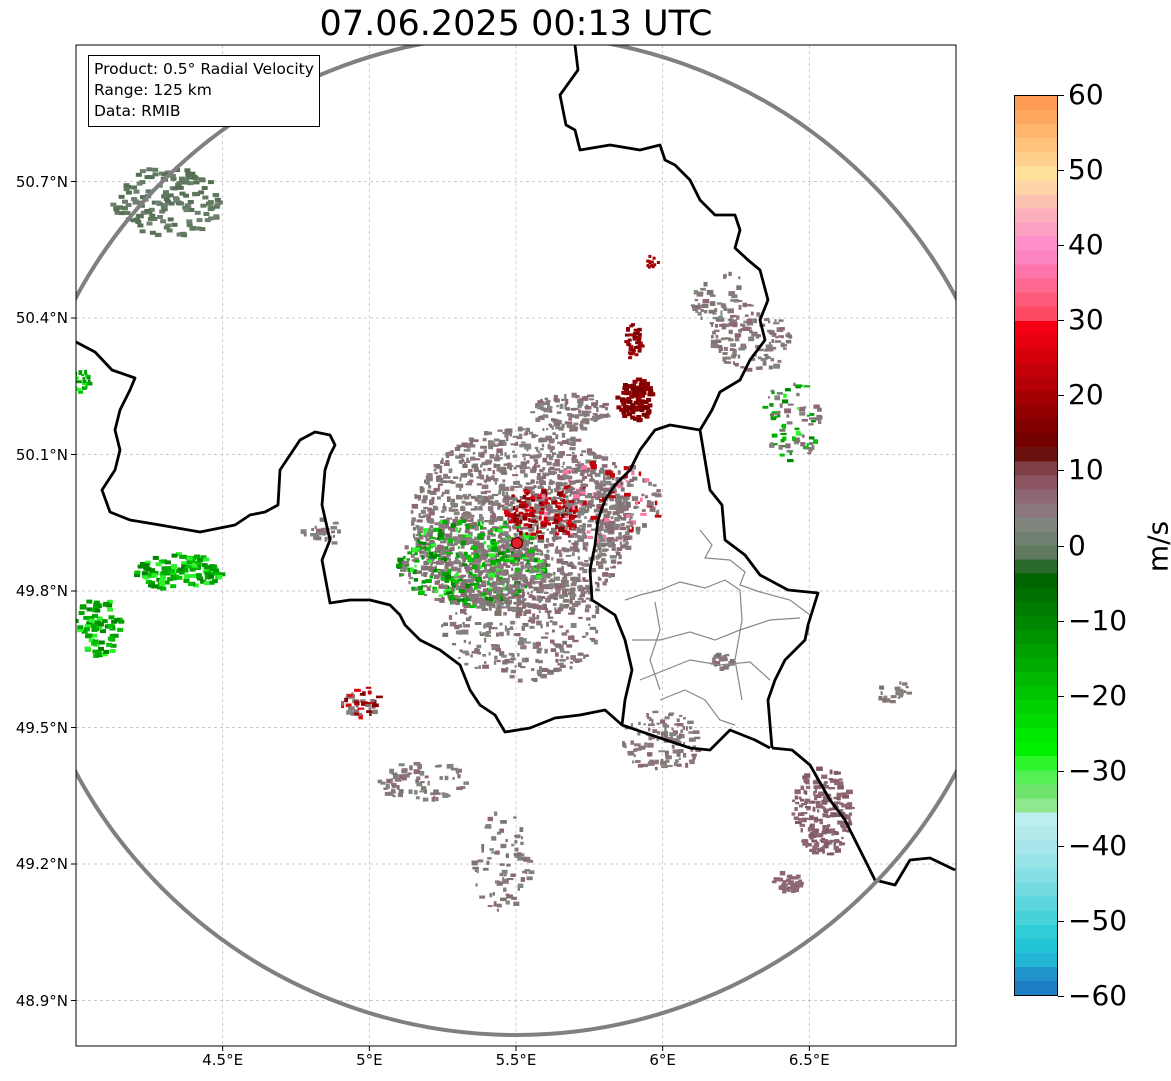 Image resolution: width=1171 pixels, height=1081 pixels. I want to click on lat-tick-label: 50.1°N, so click(41, 454).